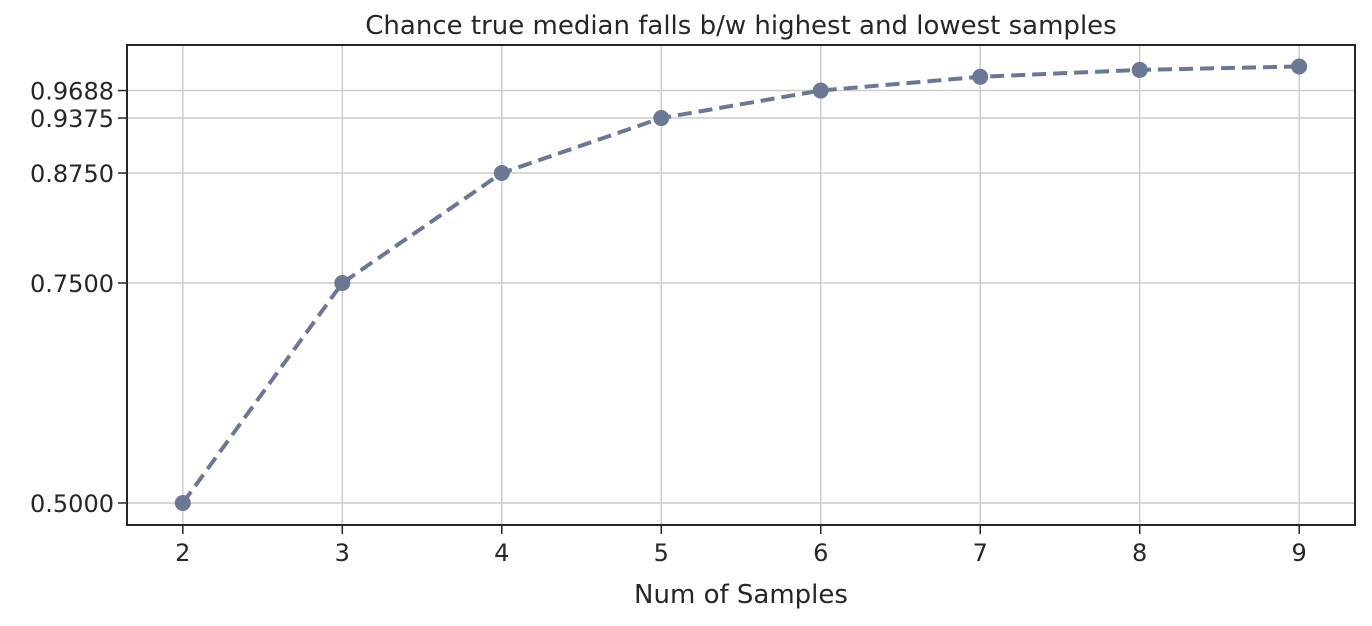 Image resolution: width=1372 pixels, height=626 pixels. I want to click on x-tick-label: 4, so click(501, 553).